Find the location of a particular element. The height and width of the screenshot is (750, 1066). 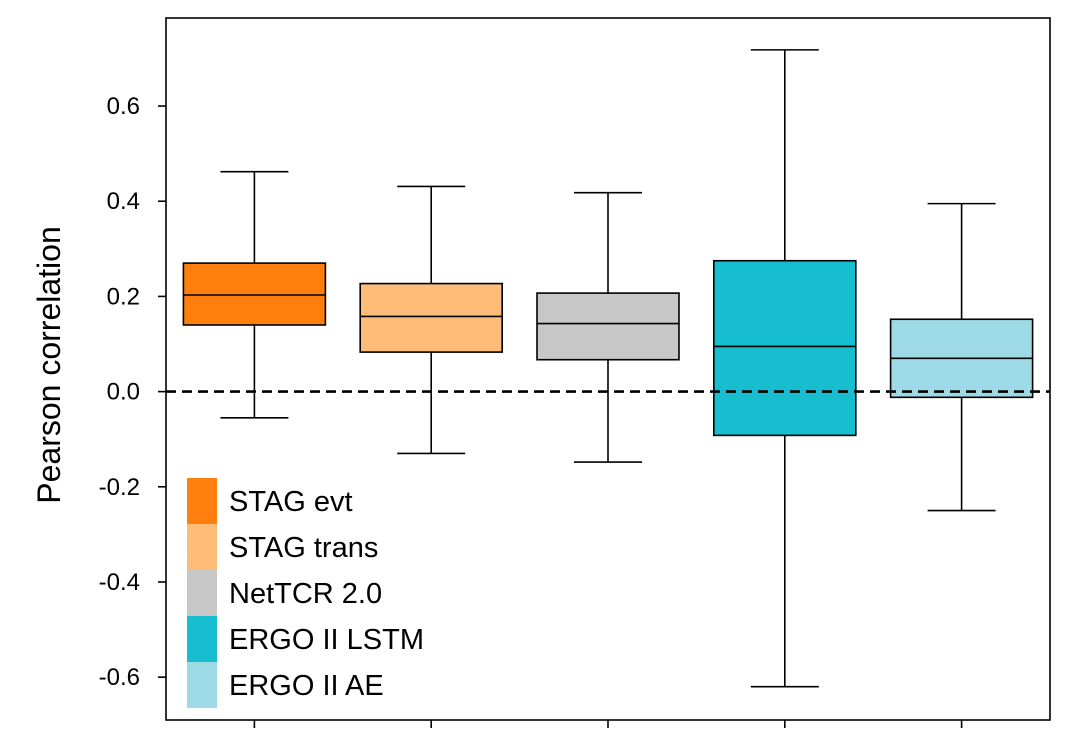

legend-label: NetTCR 2.0 is located at coordinates (305, 594).